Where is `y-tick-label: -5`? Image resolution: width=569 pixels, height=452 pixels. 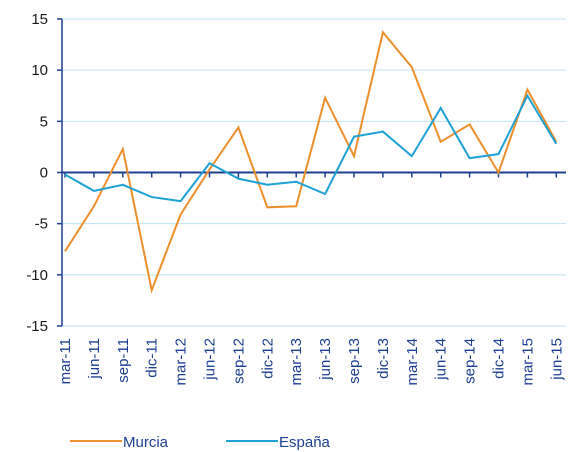
y-tick-label: -5 is located at coordinates (41, 224).